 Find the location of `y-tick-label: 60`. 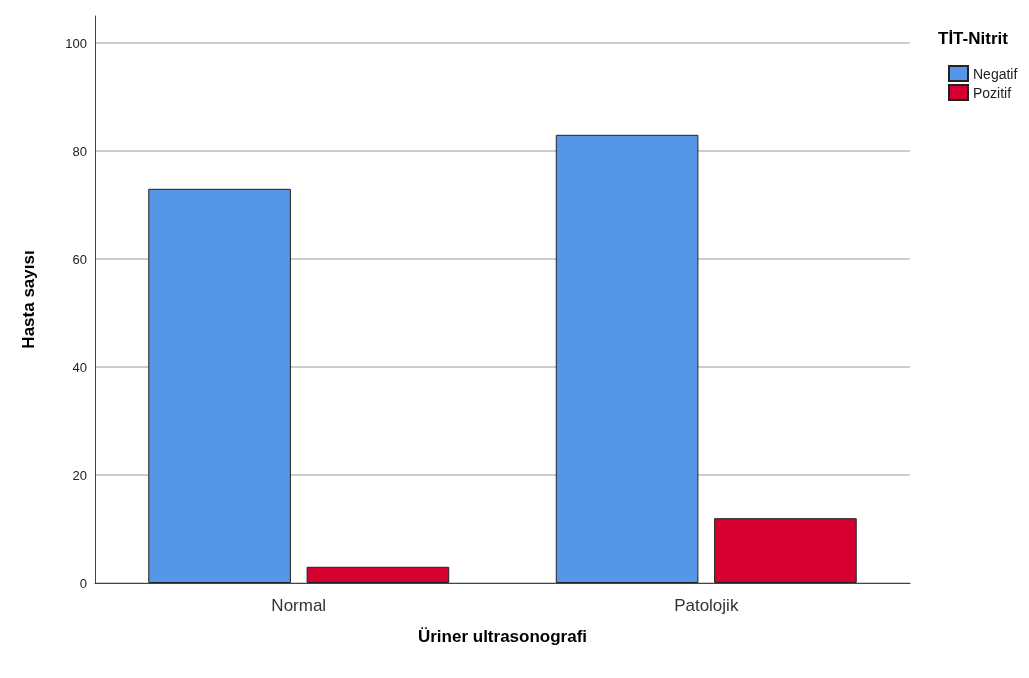

y-tick-label: 60 is located at coordinates (79, 259).